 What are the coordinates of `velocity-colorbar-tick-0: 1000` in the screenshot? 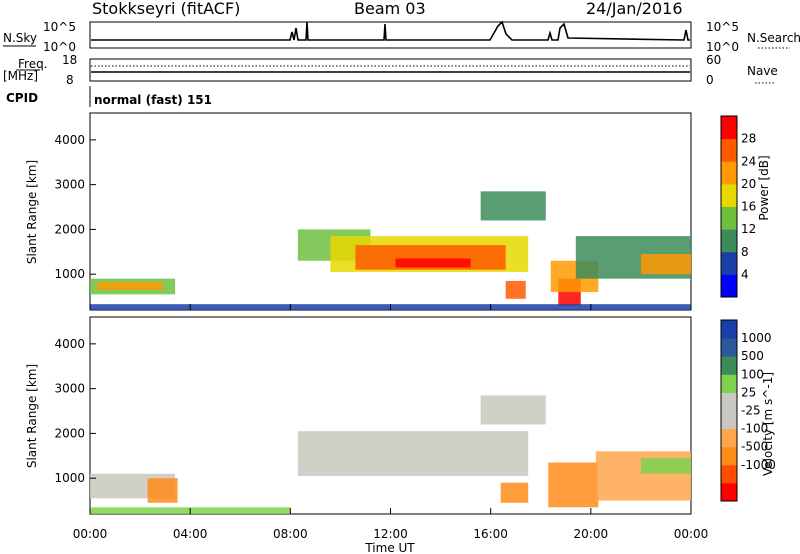 It's located at (756, 338).